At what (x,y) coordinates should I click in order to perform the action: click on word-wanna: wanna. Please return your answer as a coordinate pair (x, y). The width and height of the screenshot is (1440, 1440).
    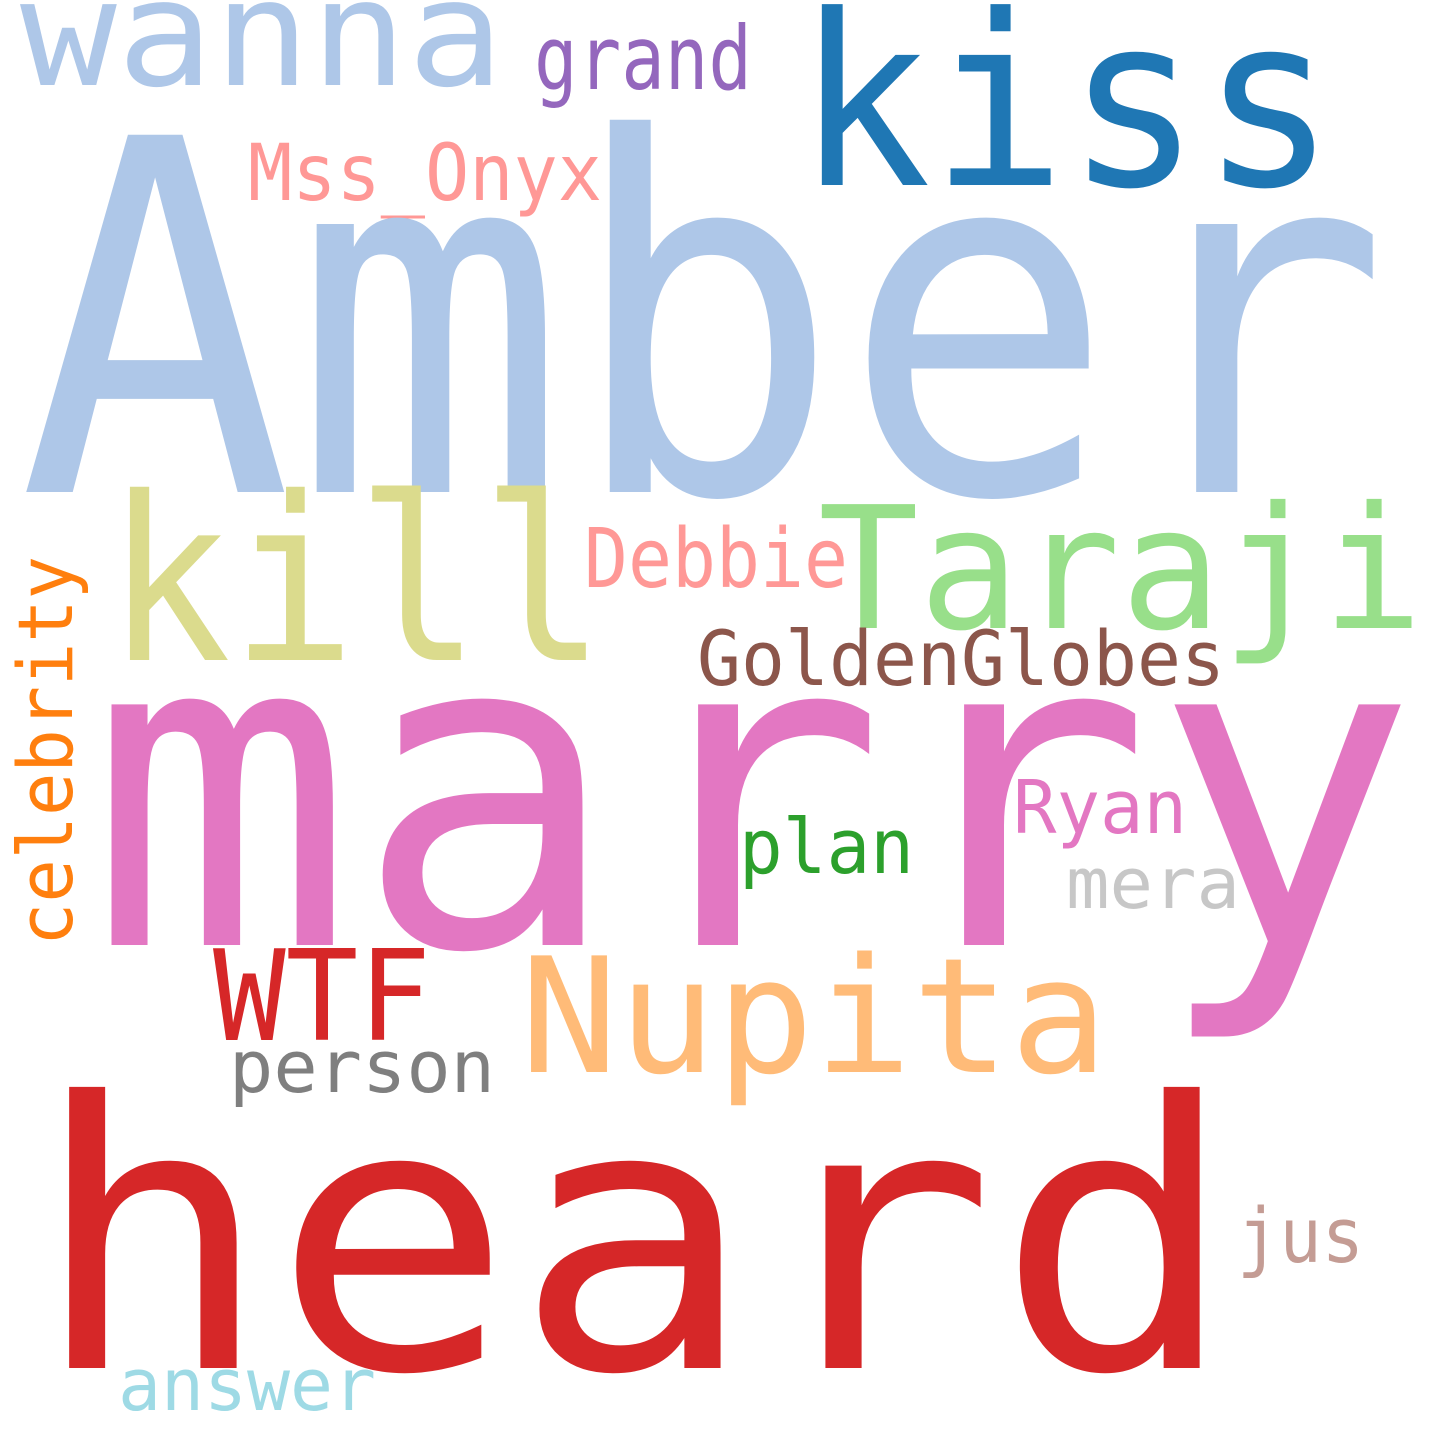
    Looking at the image, I should click on (262, 60).